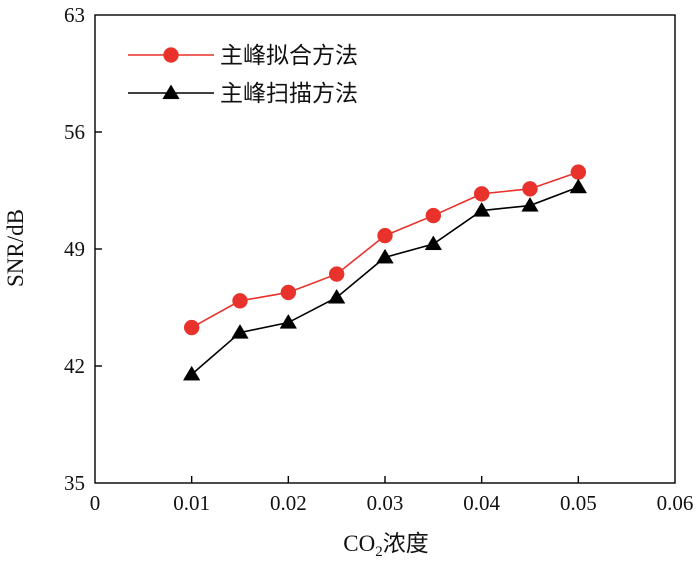  What do you see at coordinates (191, 503) in the screenshot?
I see `x-tick-label: 0.01` at bounding box center [191, 503].